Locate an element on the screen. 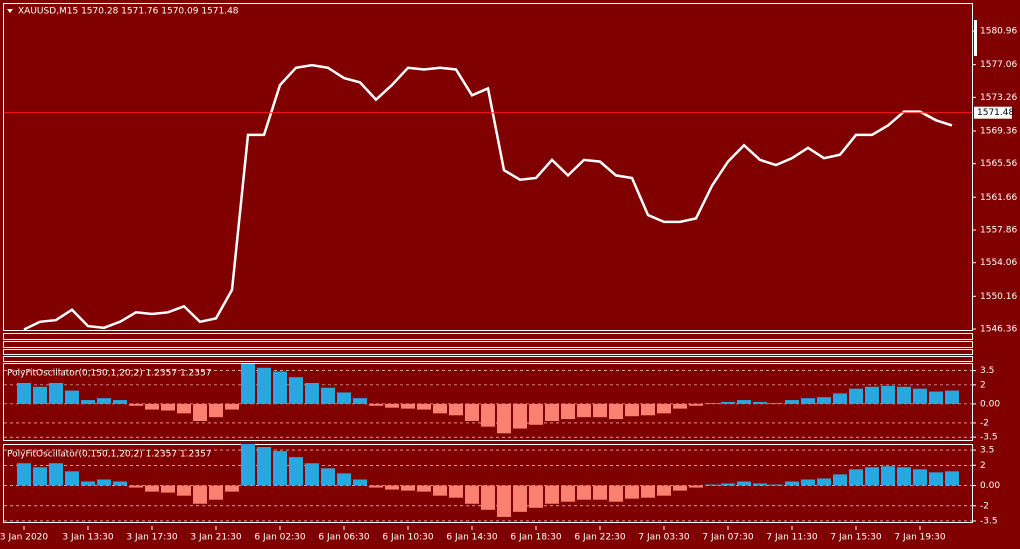  time-label: 7 Jan 19:30 is located at coordinates (920, 538).